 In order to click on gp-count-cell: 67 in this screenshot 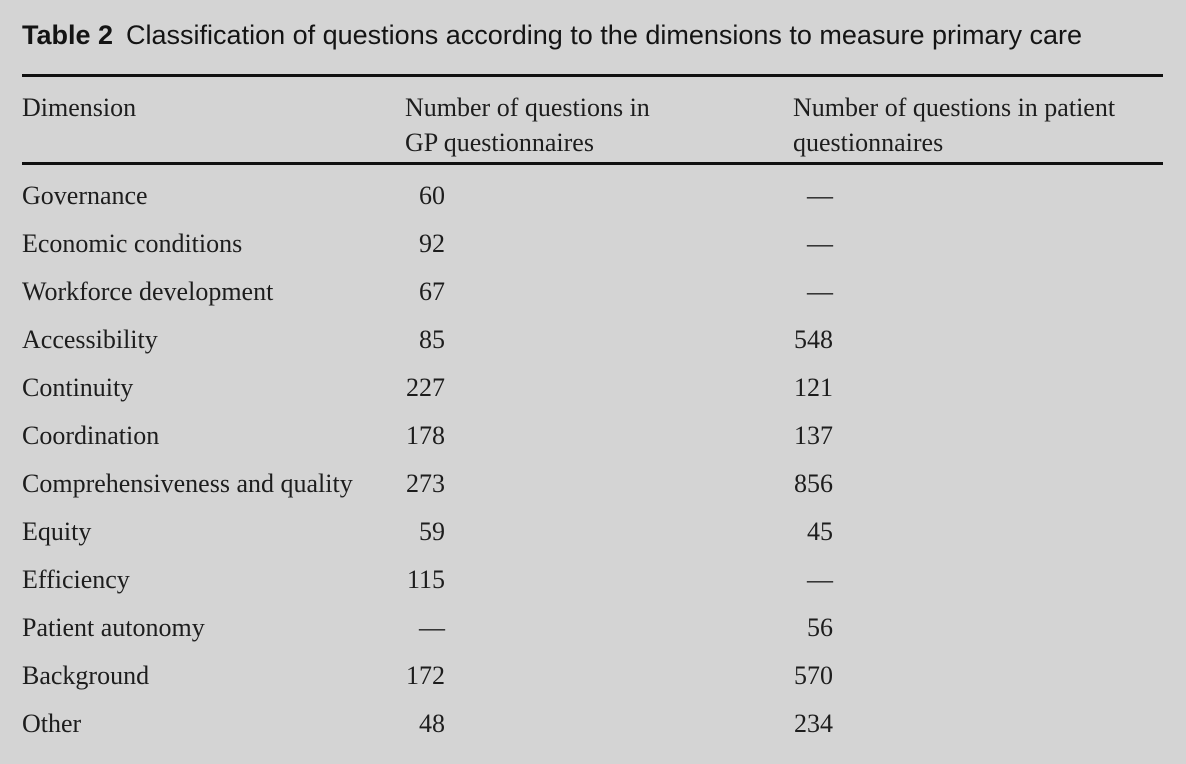, I will do `click(432, 291)`.